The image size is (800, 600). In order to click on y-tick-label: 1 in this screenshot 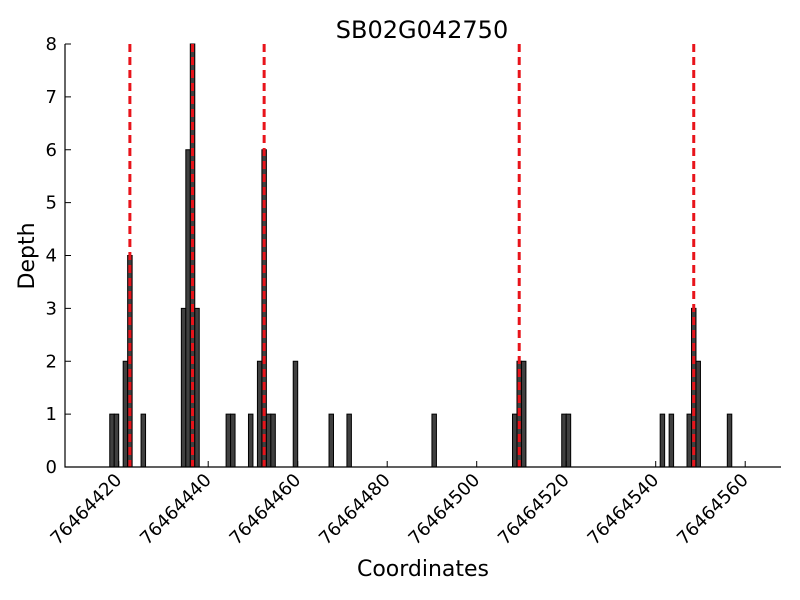, I will do `click(51, 414)`.